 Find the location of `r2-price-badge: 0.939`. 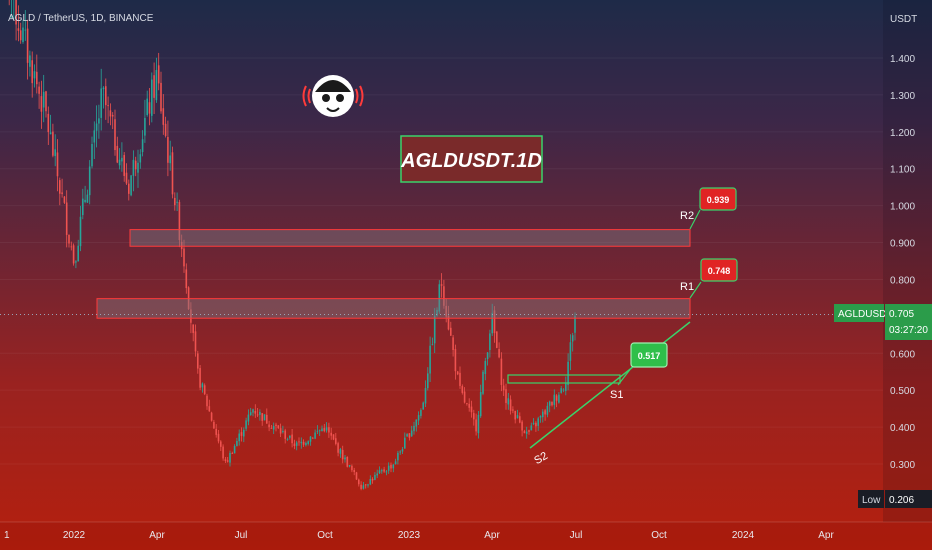

r2-price-badge: 0.939 is located at coordinates (718, 199).